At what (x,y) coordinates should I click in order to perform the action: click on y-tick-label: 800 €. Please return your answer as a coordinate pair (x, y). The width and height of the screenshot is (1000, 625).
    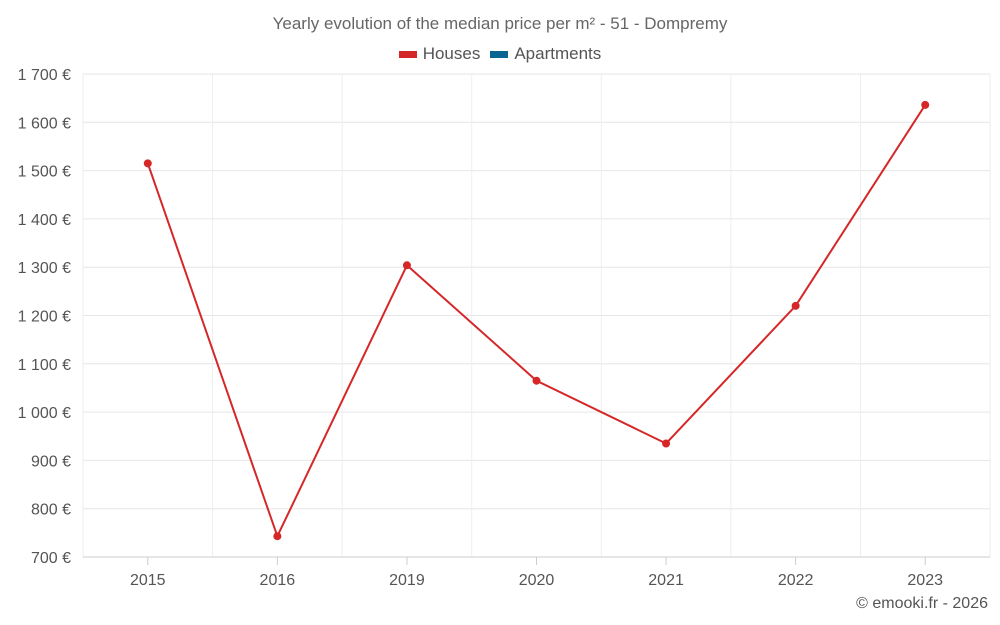
    Looking at the image, I should click on (51, 510).